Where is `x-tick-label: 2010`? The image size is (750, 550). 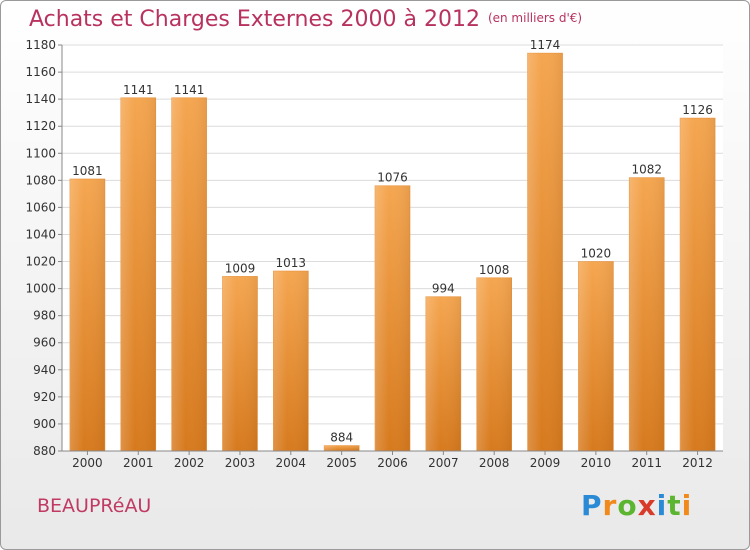
x-tick-label: 2010 is located at coordinates (596, 463).